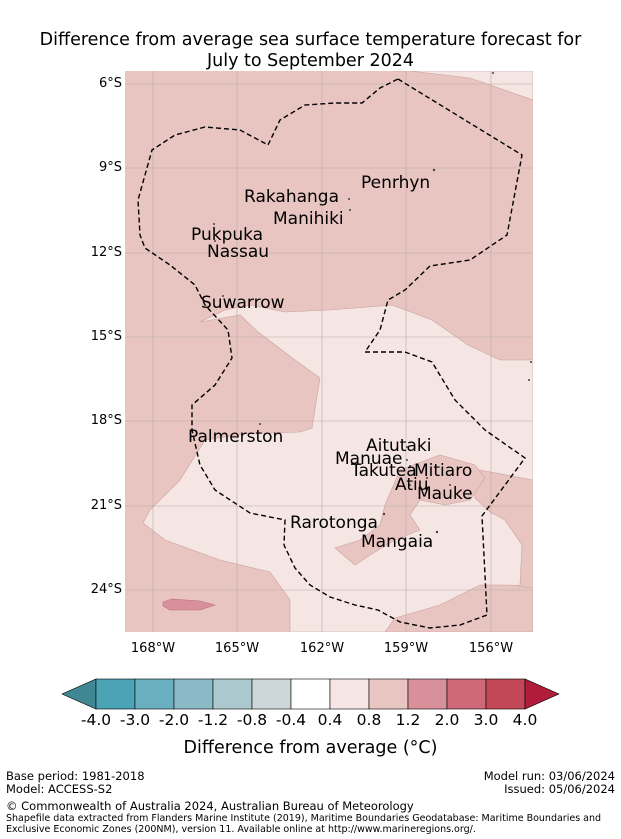 The height and width of the screenshot is (839, 621). Describe the element at coordinates (75, 776) in the screenshot. I see `base-period: Base period: 1981-2018` at that location.